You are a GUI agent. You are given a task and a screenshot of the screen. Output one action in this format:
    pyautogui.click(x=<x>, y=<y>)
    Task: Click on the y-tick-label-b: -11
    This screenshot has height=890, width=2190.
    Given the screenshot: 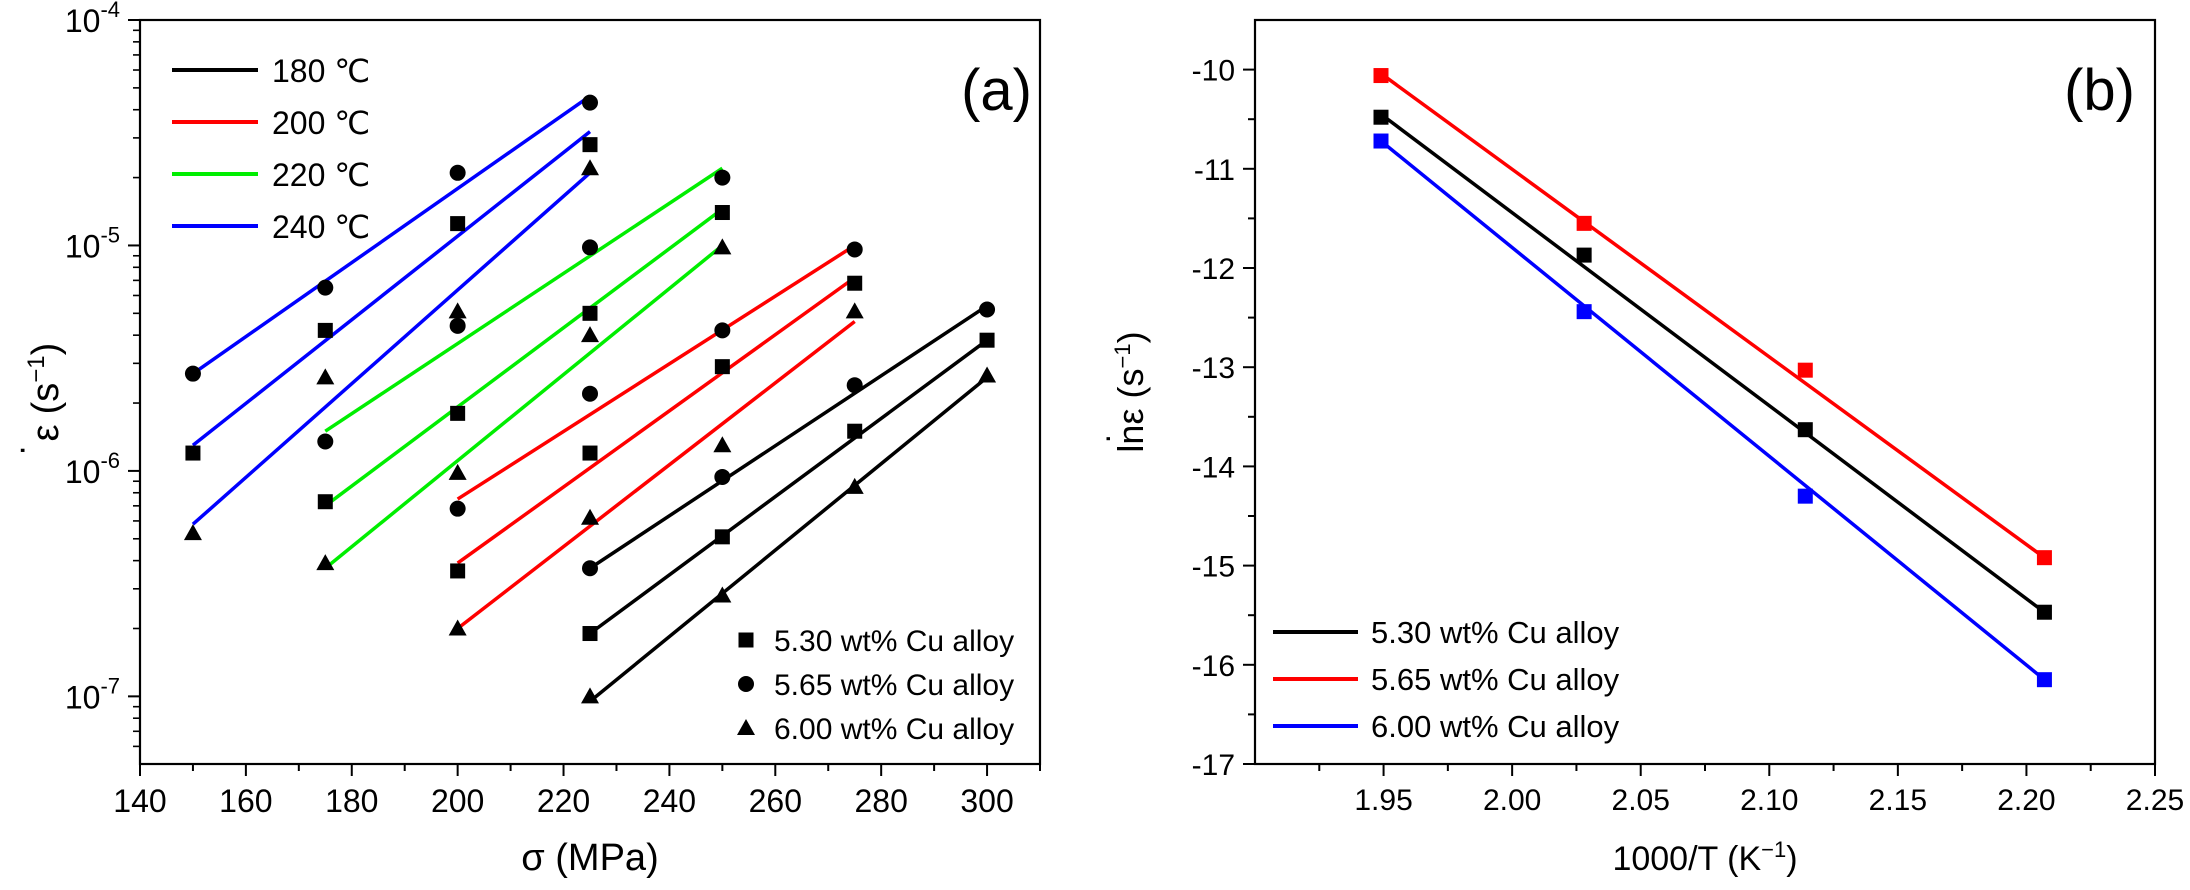 What is the action you would take?
    pyautogui.click(x=1214, y=170)
    